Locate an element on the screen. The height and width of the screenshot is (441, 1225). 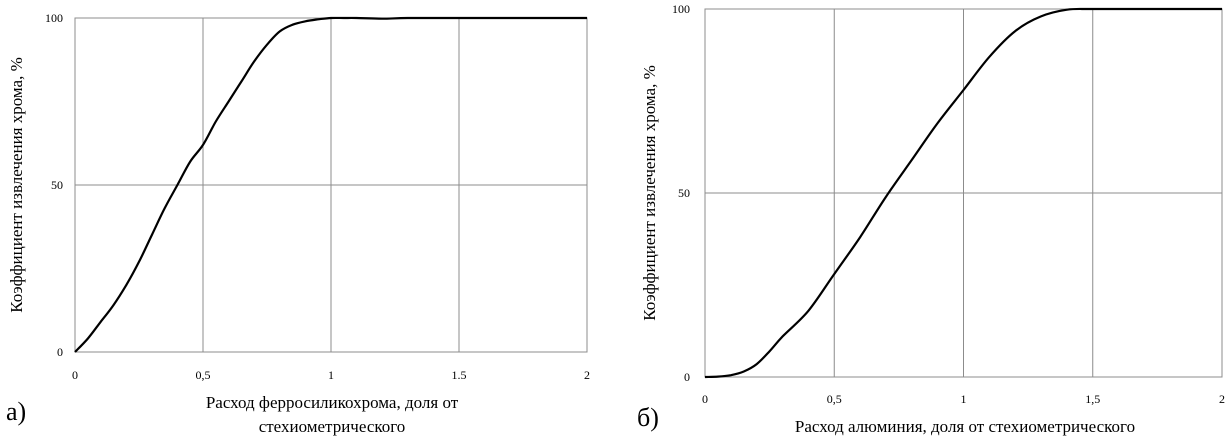
x-tick-label: 1.5 is located at coordinates (459, 375).